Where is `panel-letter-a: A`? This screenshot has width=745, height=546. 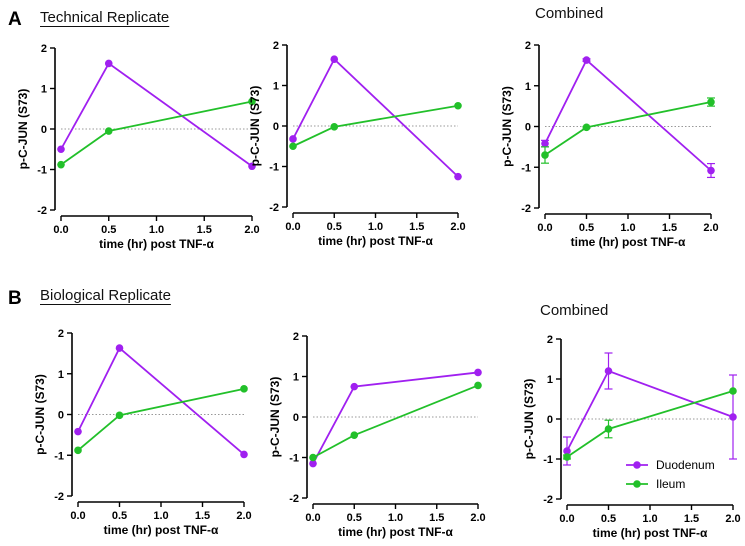
panel-letter-a: A is located at coordinates (15, 19).